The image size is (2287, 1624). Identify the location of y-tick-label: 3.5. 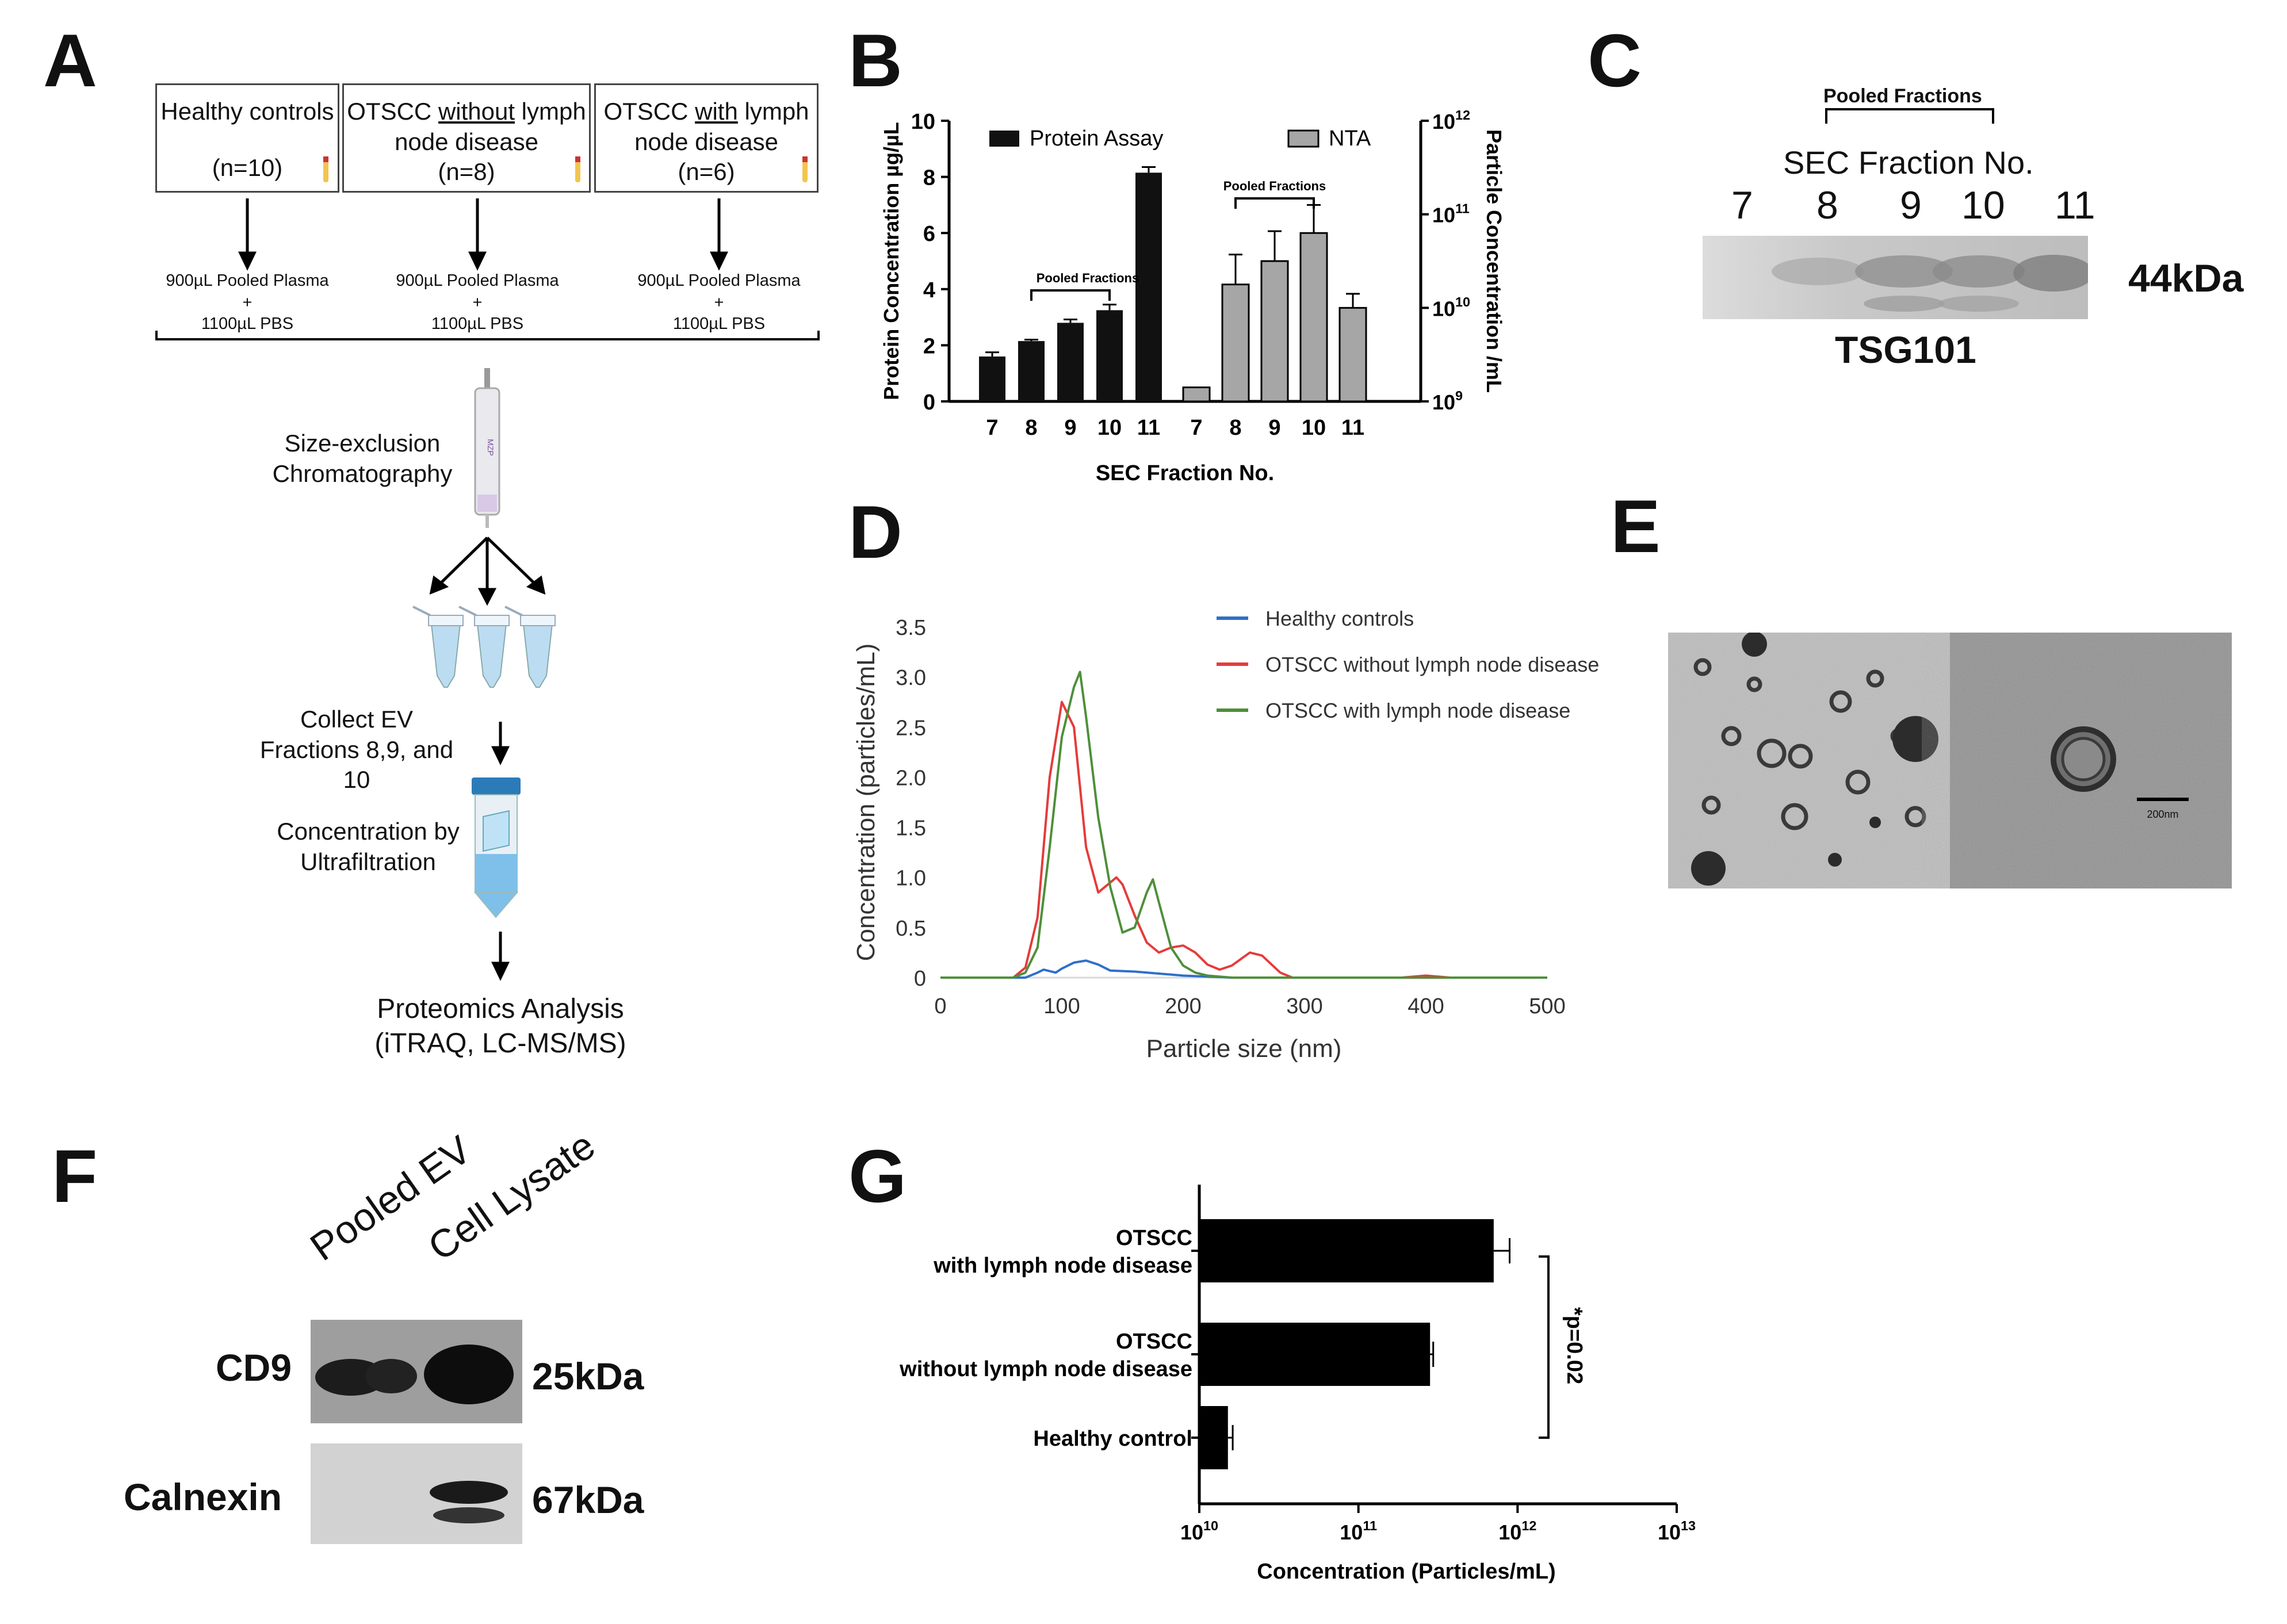
(911, 628).